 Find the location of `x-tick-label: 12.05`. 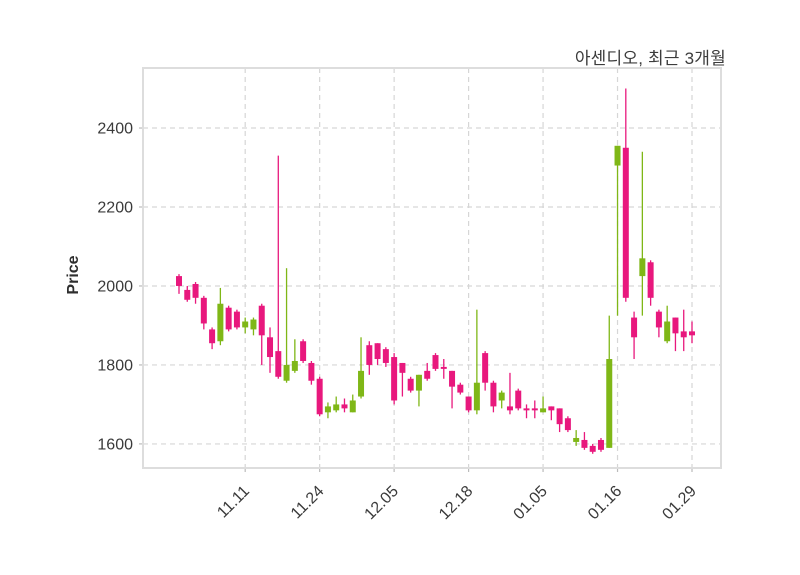

x-tick-label: 12.05 is located at coordinates (382, 503).